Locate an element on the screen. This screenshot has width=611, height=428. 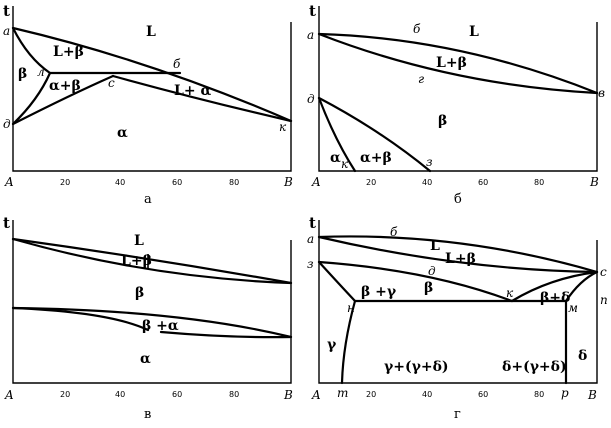
panel-a-region-L: L is located at coordinates (151, 32).